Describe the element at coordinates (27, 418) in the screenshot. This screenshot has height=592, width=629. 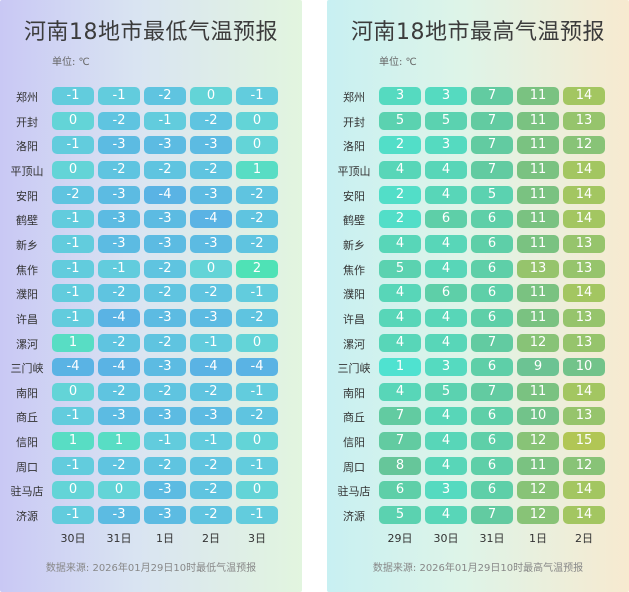
I see `low-city-label: 商丘` at that location.